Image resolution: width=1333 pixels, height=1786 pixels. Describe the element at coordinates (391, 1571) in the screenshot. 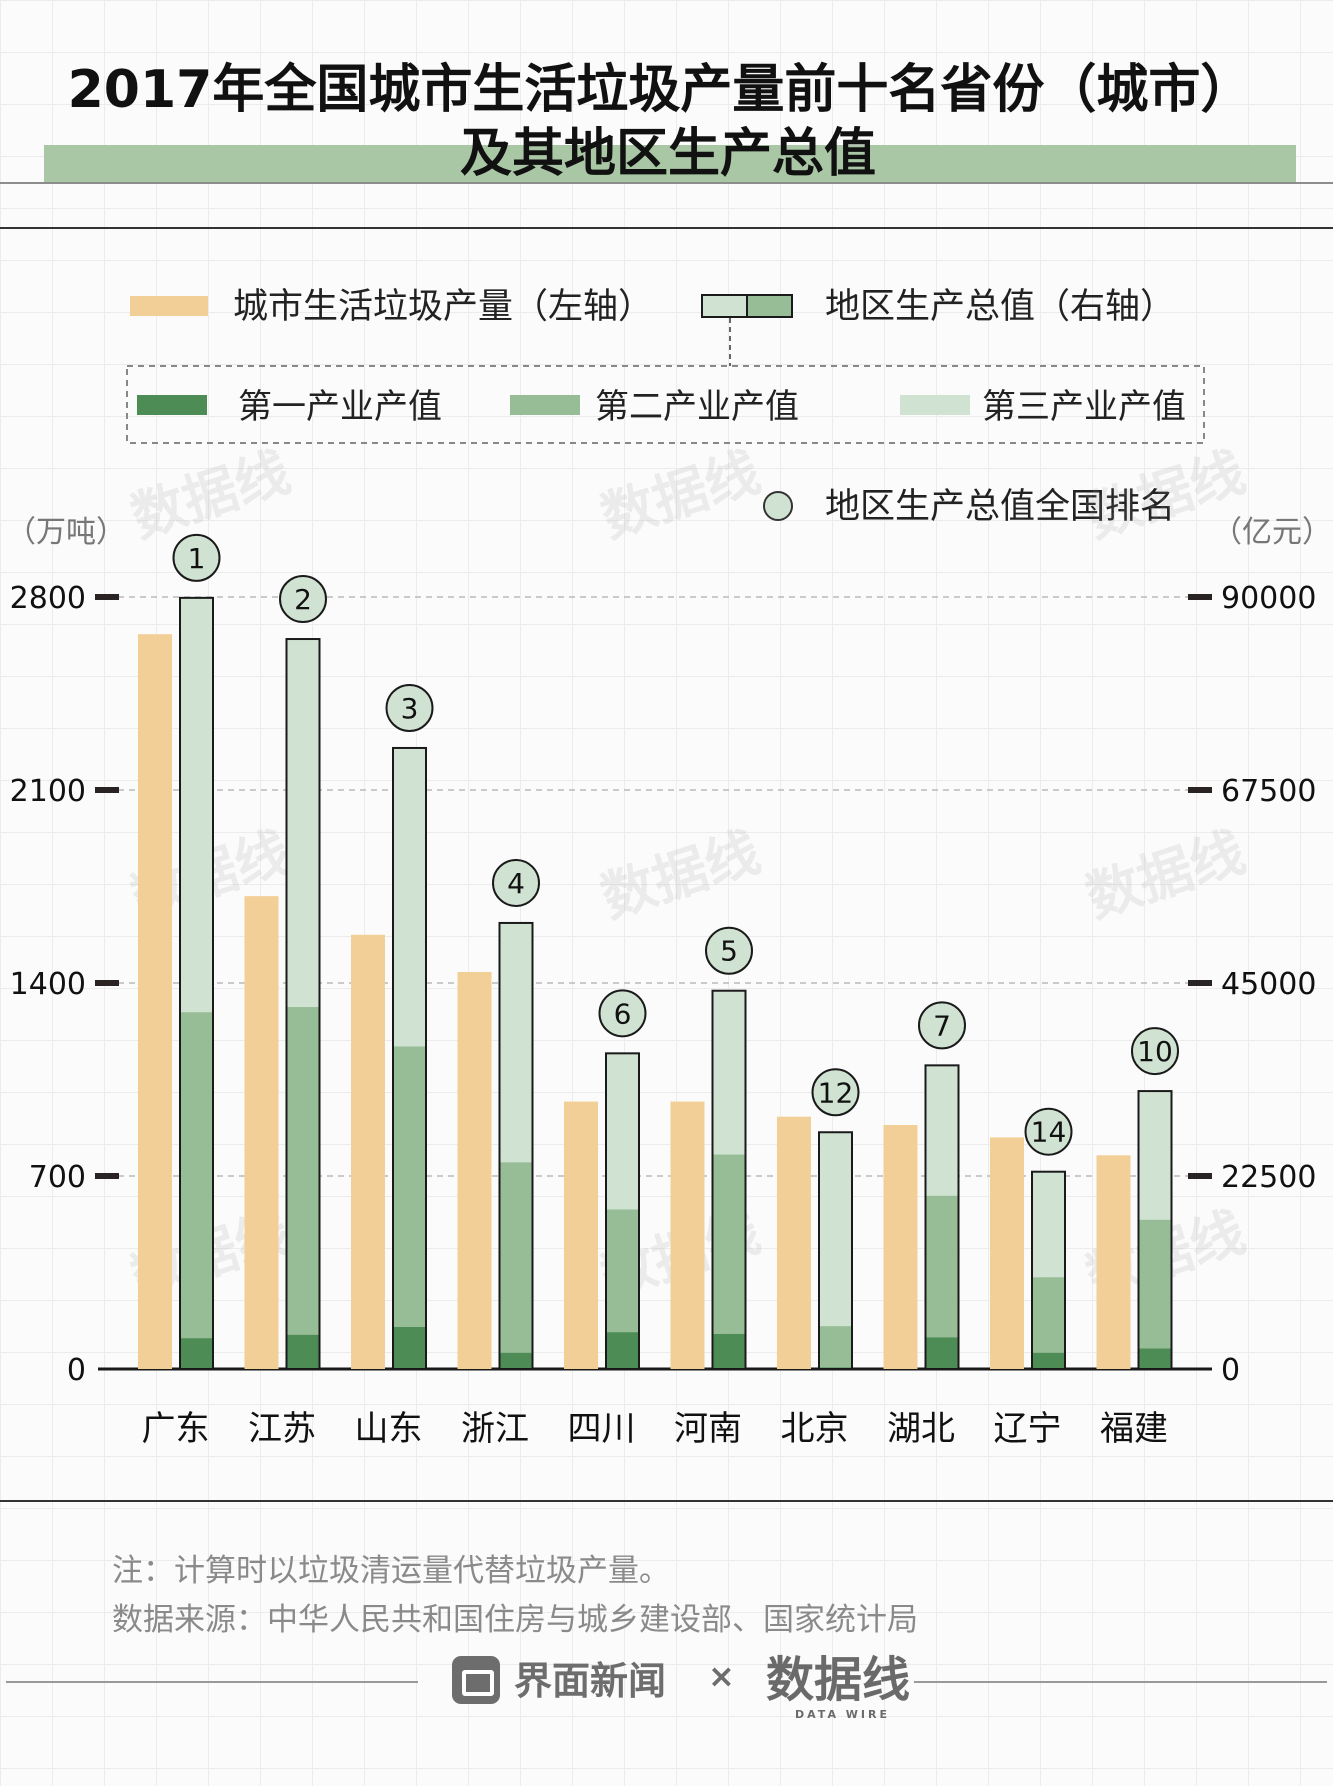

I see `footnote: 注：计算时以垃圾清运量代替垃圾产量。` at that location.